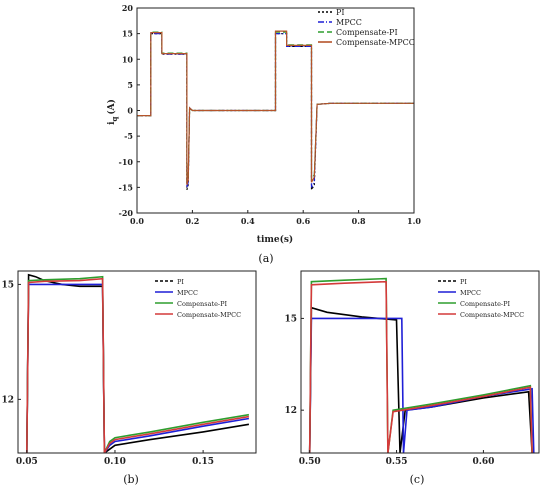 The height and width of the screenshot is (491, 550). What do you see at coordinates (111, 107) in the screenshot?
I see `panel-a-ylabel-unit: (A)` at bounding box center [111, 107].